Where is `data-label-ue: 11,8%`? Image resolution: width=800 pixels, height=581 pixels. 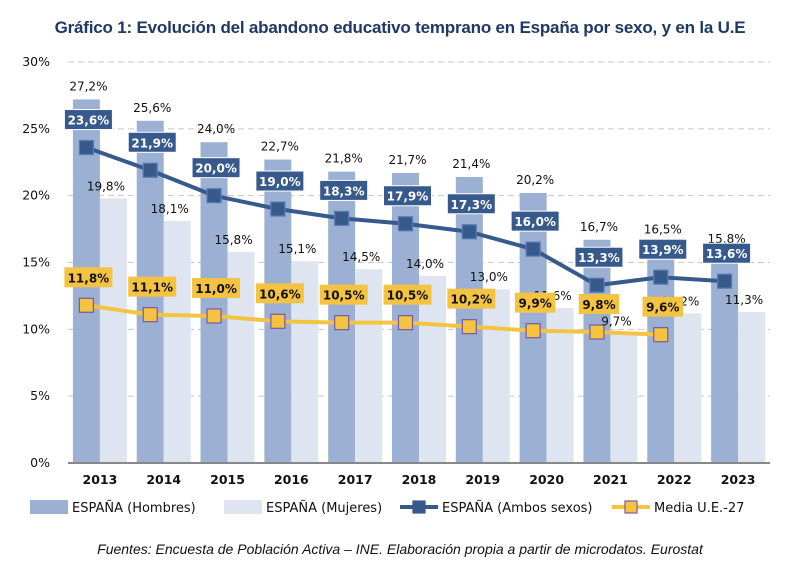 data-label-ue: 11,8% is located at coordinates (89, 278).